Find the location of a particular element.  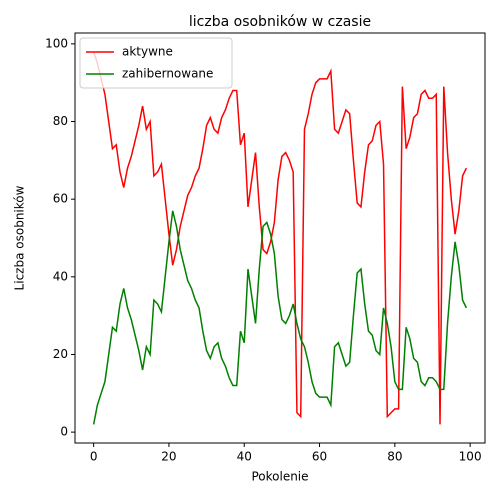

legend-label: aktywne is located at coordinates (147, 52).